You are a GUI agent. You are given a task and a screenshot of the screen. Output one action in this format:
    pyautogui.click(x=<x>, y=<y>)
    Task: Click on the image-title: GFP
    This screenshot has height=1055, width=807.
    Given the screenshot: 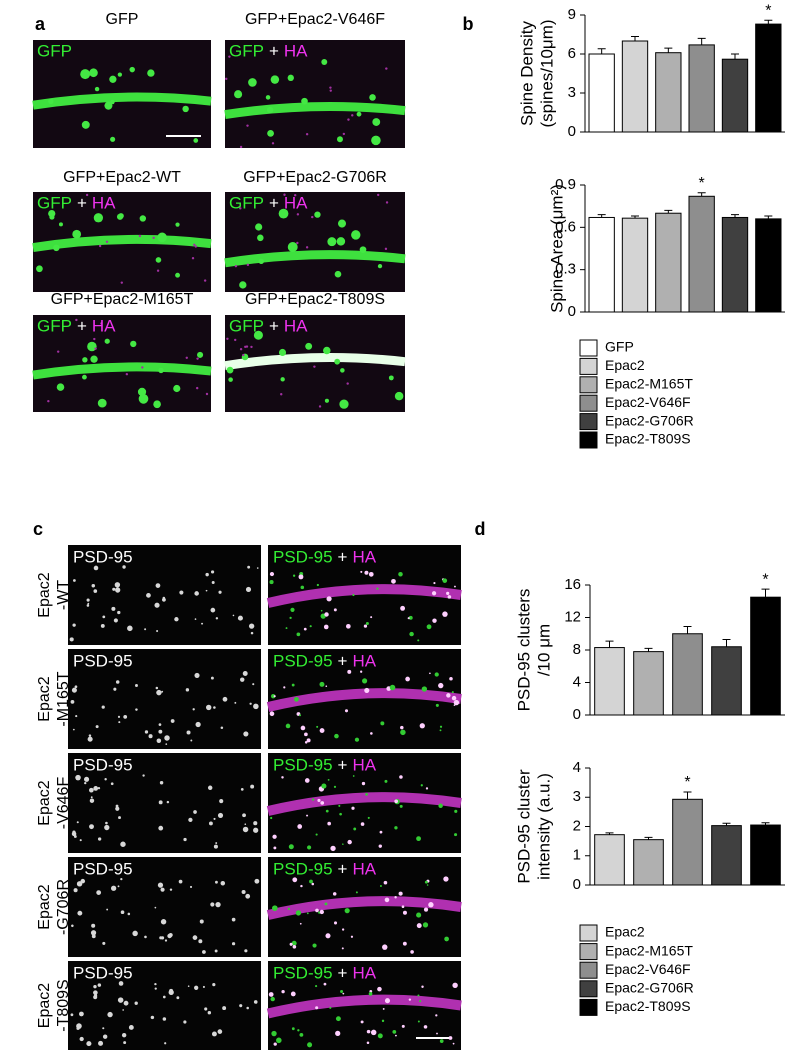 What is the action you would take?
    pyautogui.click(x=122, y=19)
    